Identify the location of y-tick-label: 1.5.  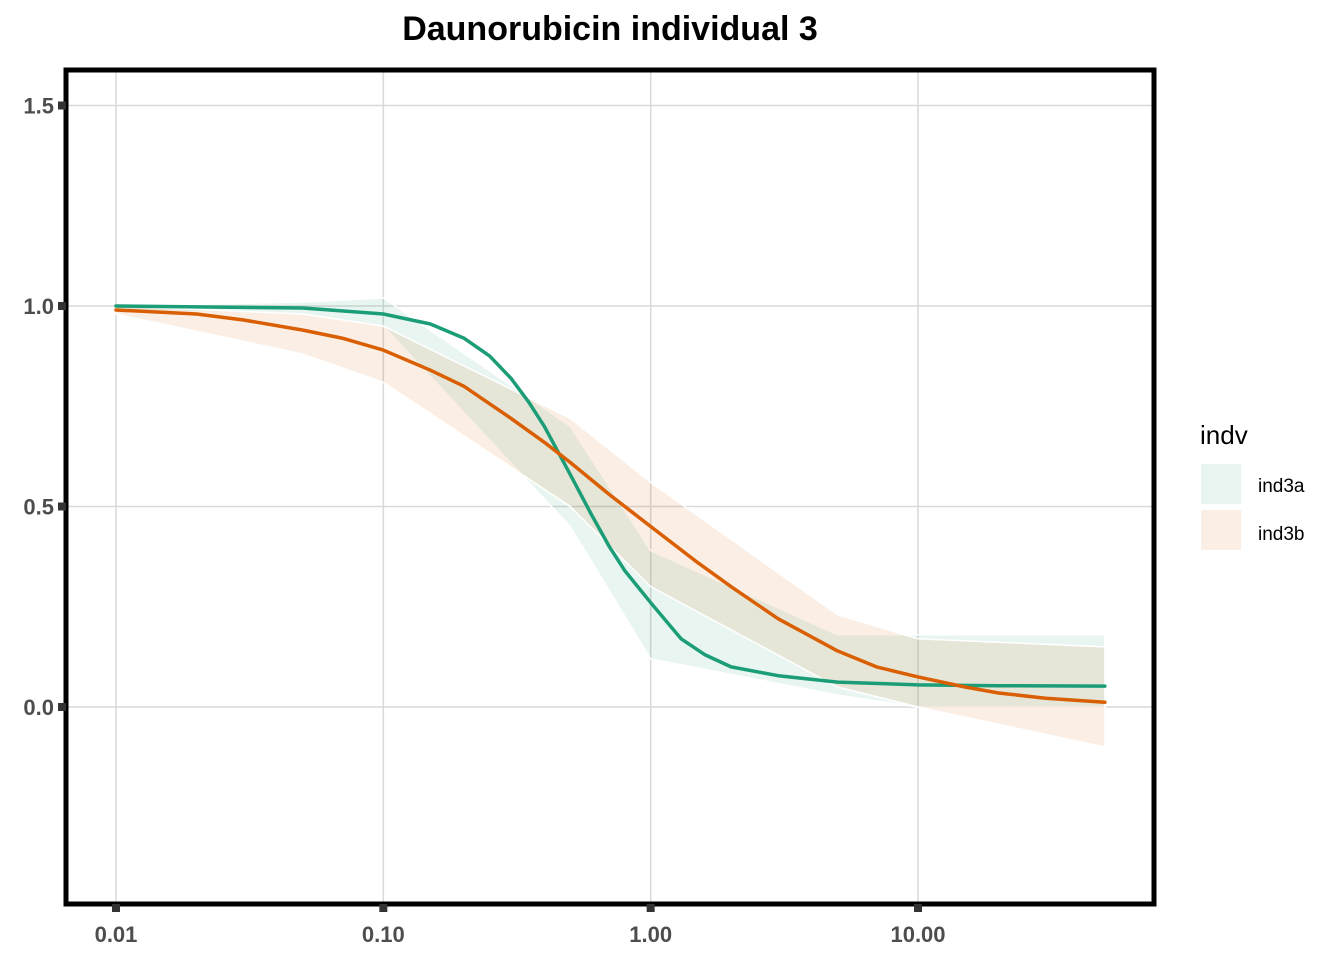
(38, 106).